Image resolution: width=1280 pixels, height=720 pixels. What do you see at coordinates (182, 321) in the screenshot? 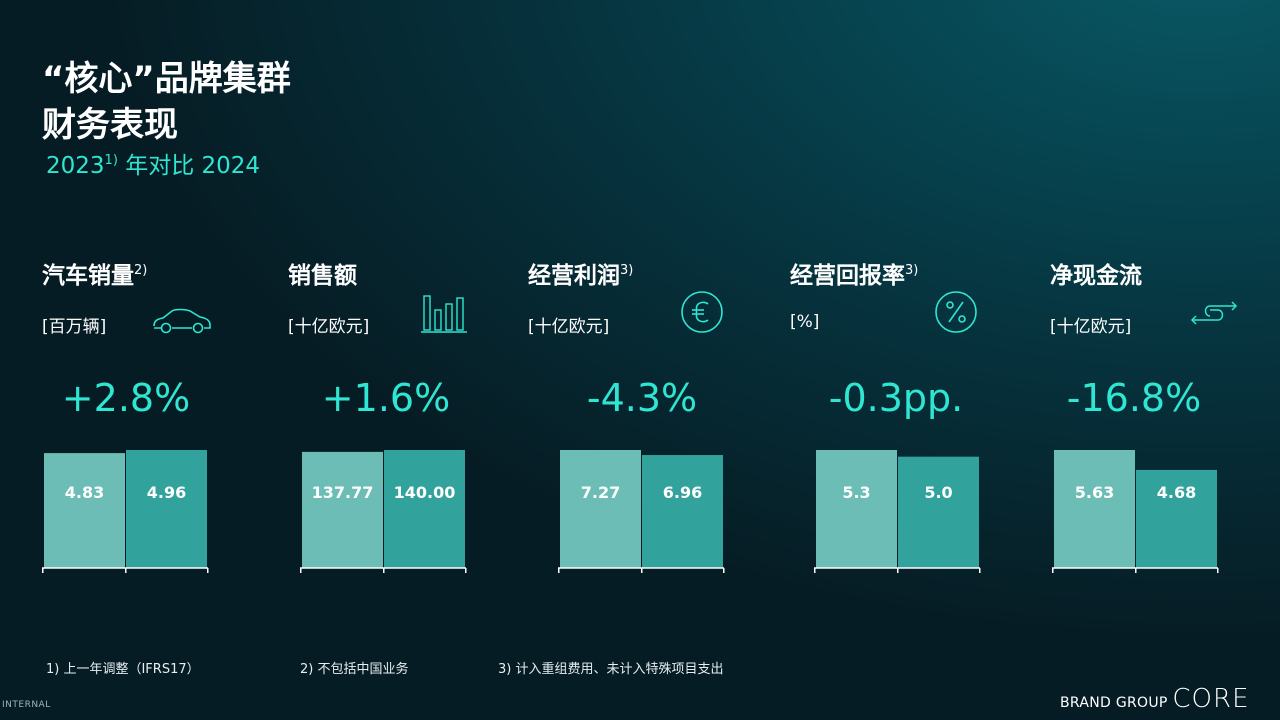
I see `car-icon` at bounding box center [182, 321].